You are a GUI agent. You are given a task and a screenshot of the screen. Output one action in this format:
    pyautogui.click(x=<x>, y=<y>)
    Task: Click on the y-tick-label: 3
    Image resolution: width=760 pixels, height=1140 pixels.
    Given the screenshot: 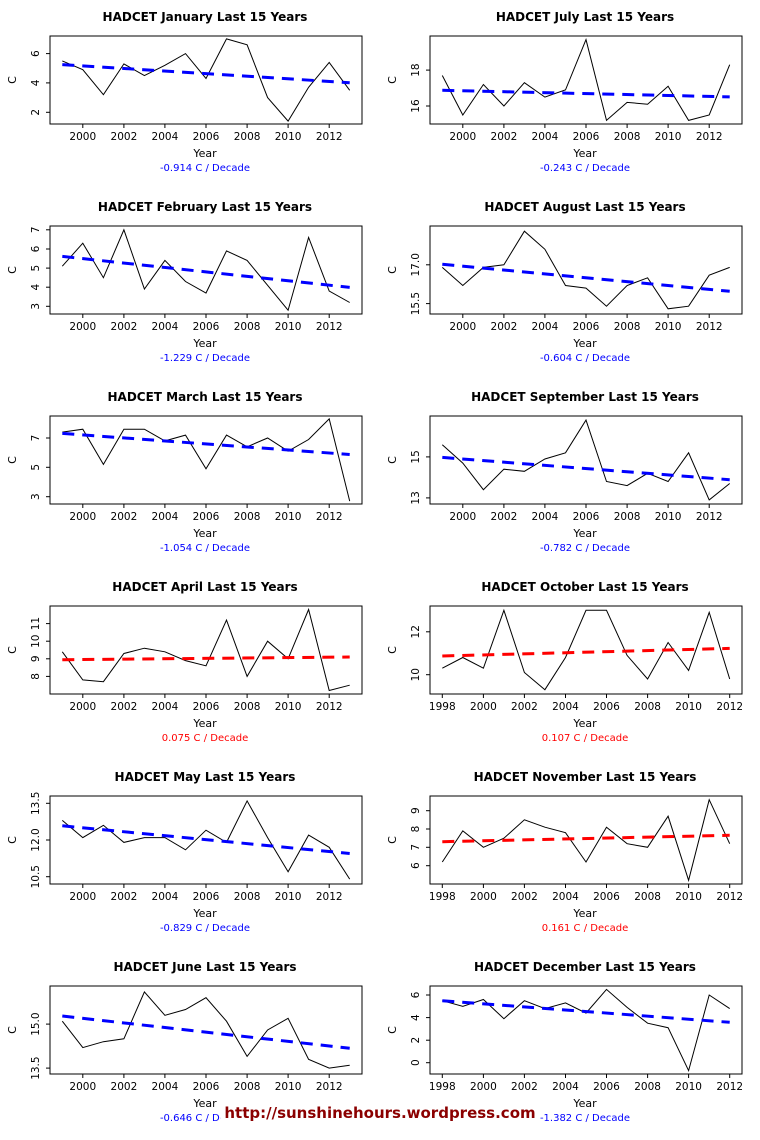 What is the action you would take?
    pyautogui.click(x=36, y=306)
    